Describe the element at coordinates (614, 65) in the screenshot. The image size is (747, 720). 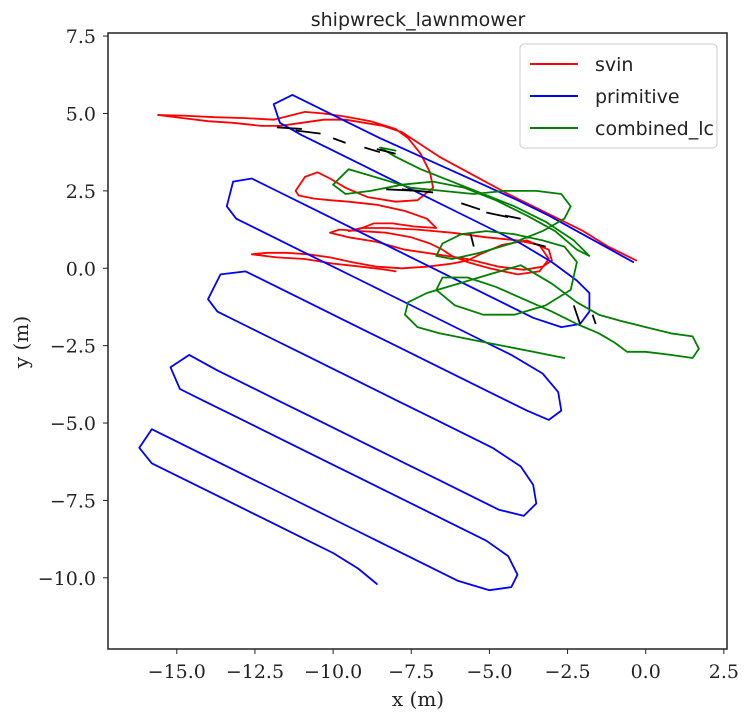
I see `legend-label-svin: svin` at that location.